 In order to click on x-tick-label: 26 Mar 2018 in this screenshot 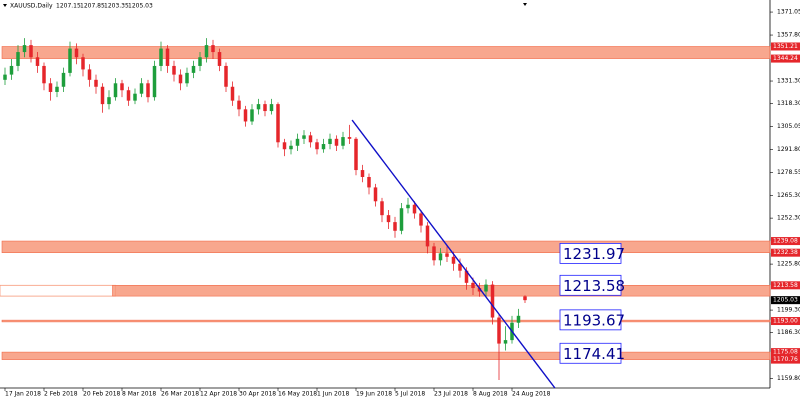, I will do `click(180, 394)`.